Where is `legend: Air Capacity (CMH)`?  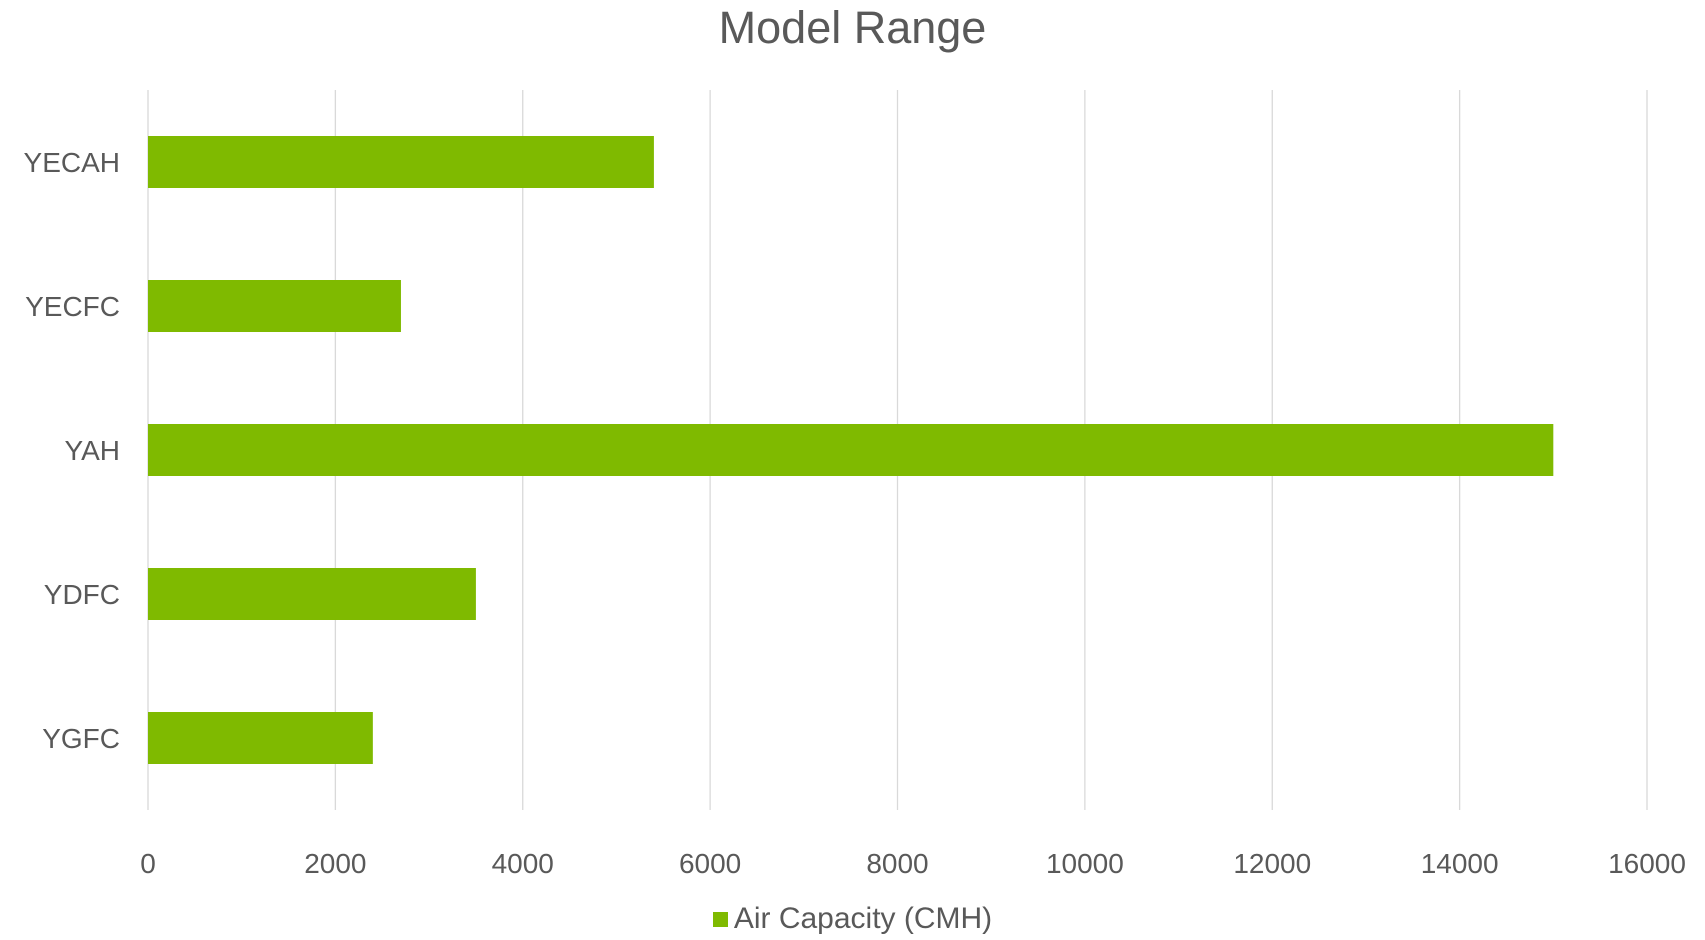 legend: Air Capacity (CMH) is located at coordinates (852, 919).